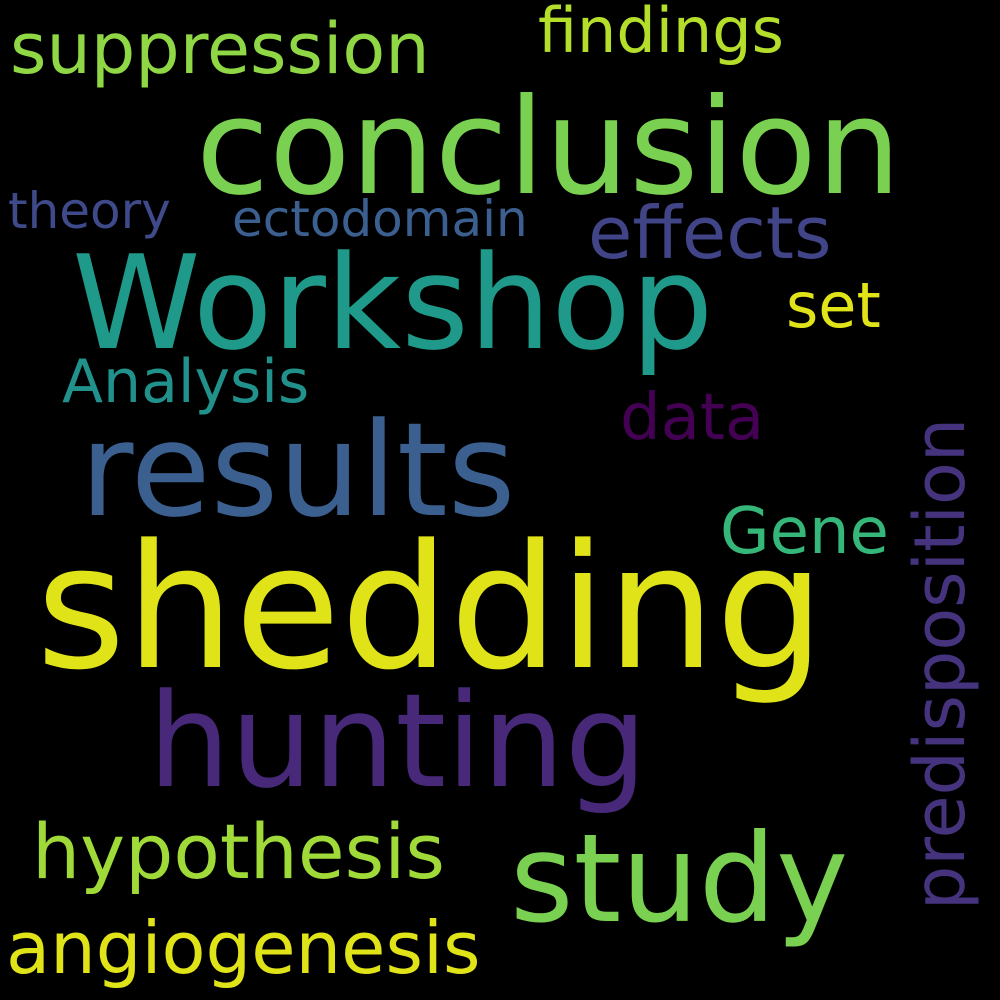 The image size is (1000, 1000). Describe the element at coordinates (549, 148) in the screenshot. I see `word-conclusion: conclusion` at that location.